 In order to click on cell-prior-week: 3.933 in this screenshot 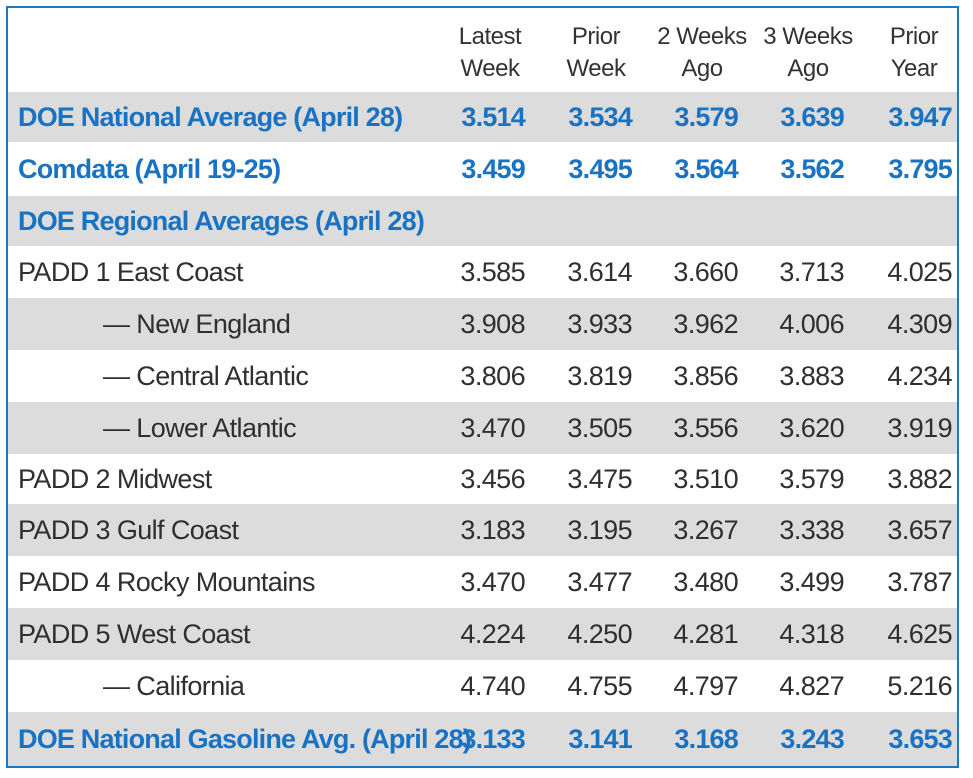, I will do `click(599, 323)`.